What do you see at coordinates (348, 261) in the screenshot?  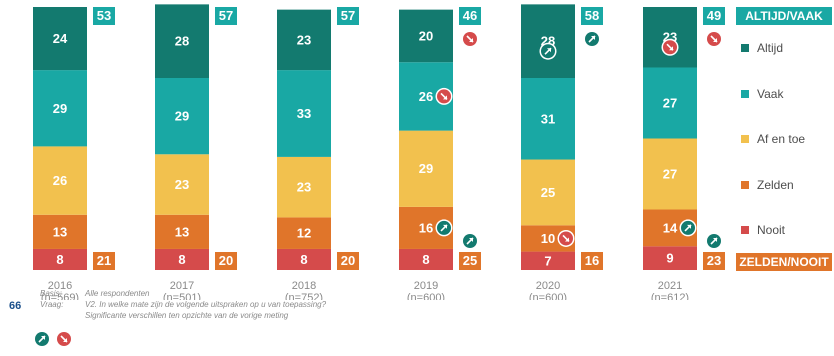 I see `total-box-zelden-nooit-2018` at bounding box center [348, 261].